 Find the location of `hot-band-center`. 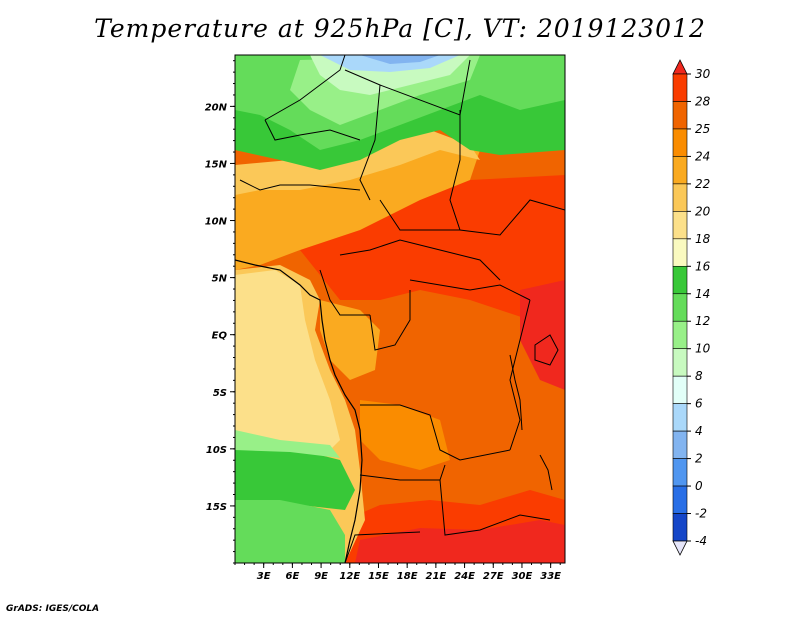

hot-band-center is located at coordinates (432, 247).